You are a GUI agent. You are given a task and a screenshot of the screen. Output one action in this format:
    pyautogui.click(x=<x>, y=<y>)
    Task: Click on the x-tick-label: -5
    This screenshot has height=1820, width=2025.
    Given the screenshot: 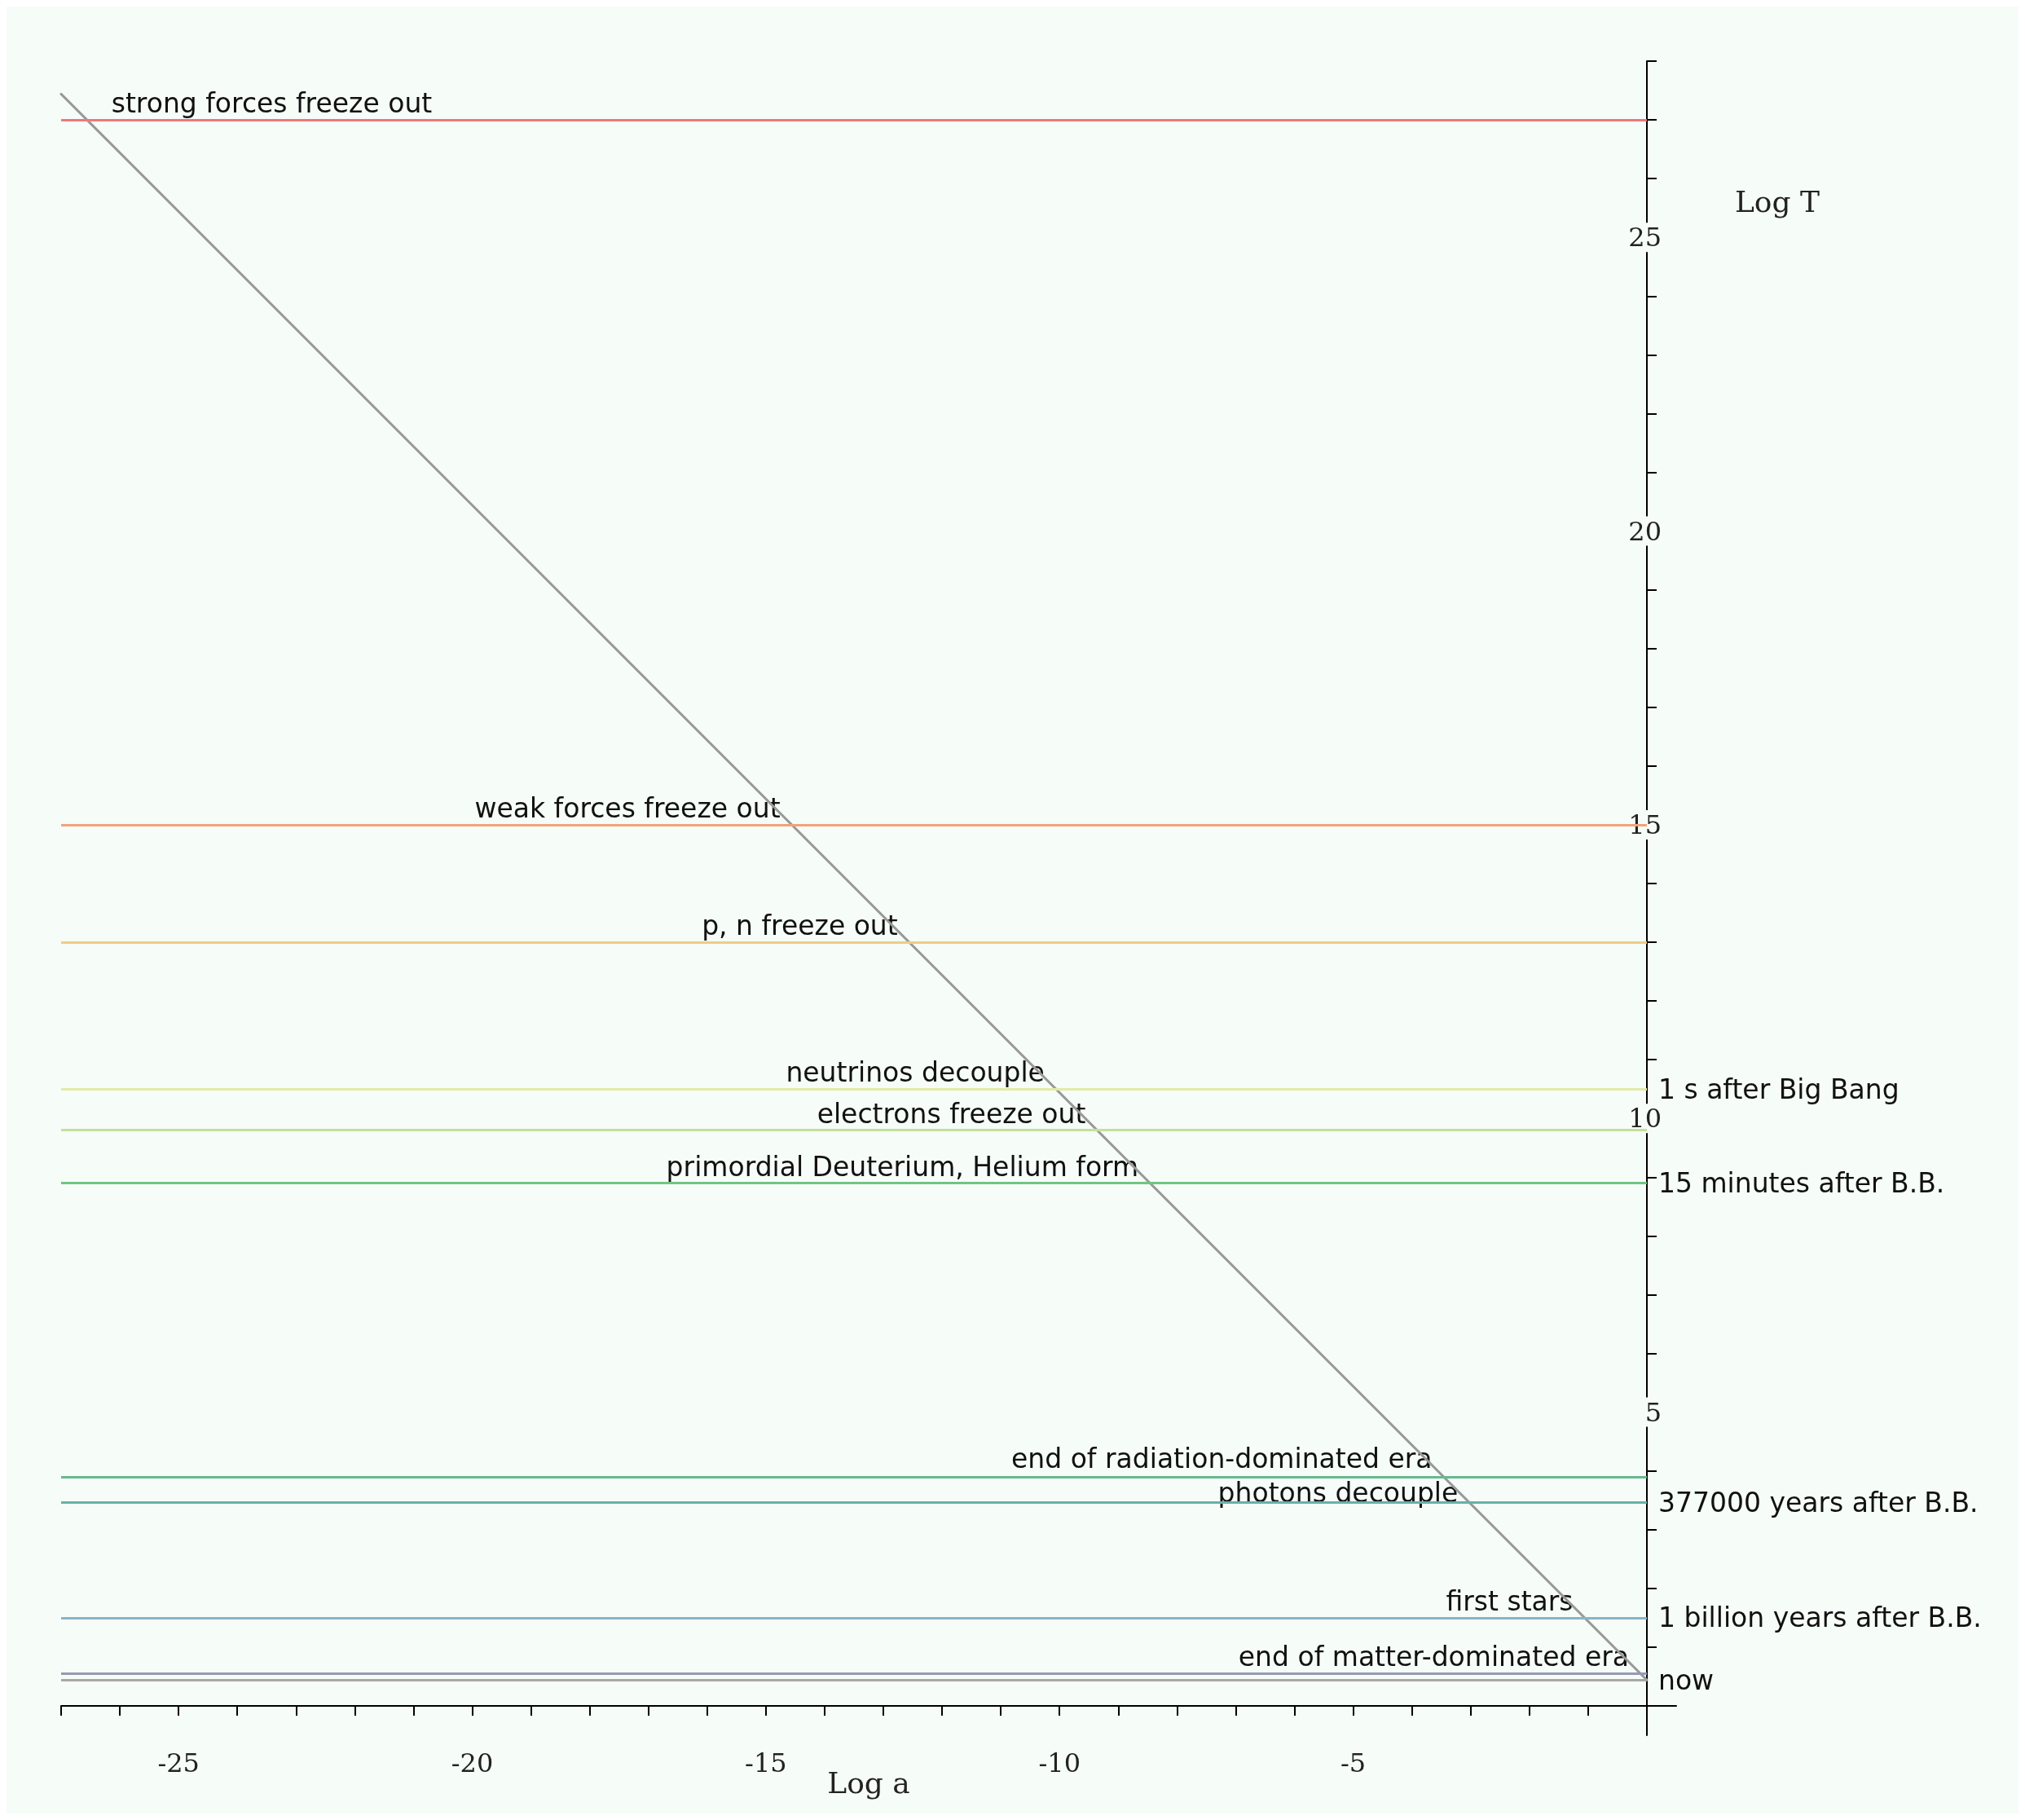 What is the action you would take?
    pyautogui.click(x=1353, y=1763)
    